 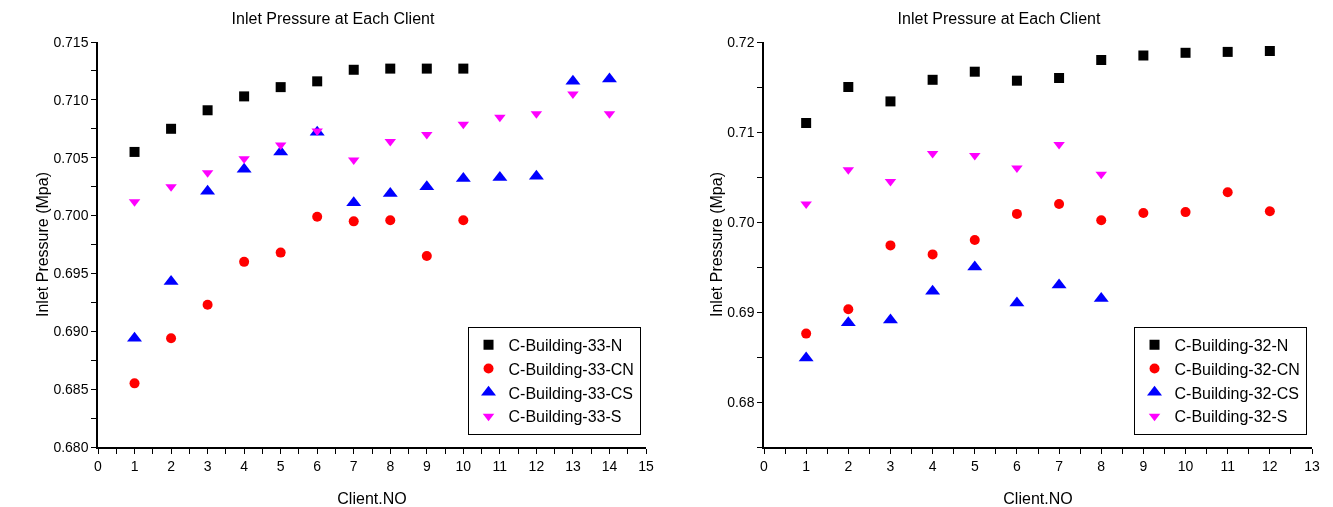 I want to click on y-tick-label: 0.71, so click(x=741, y=131).